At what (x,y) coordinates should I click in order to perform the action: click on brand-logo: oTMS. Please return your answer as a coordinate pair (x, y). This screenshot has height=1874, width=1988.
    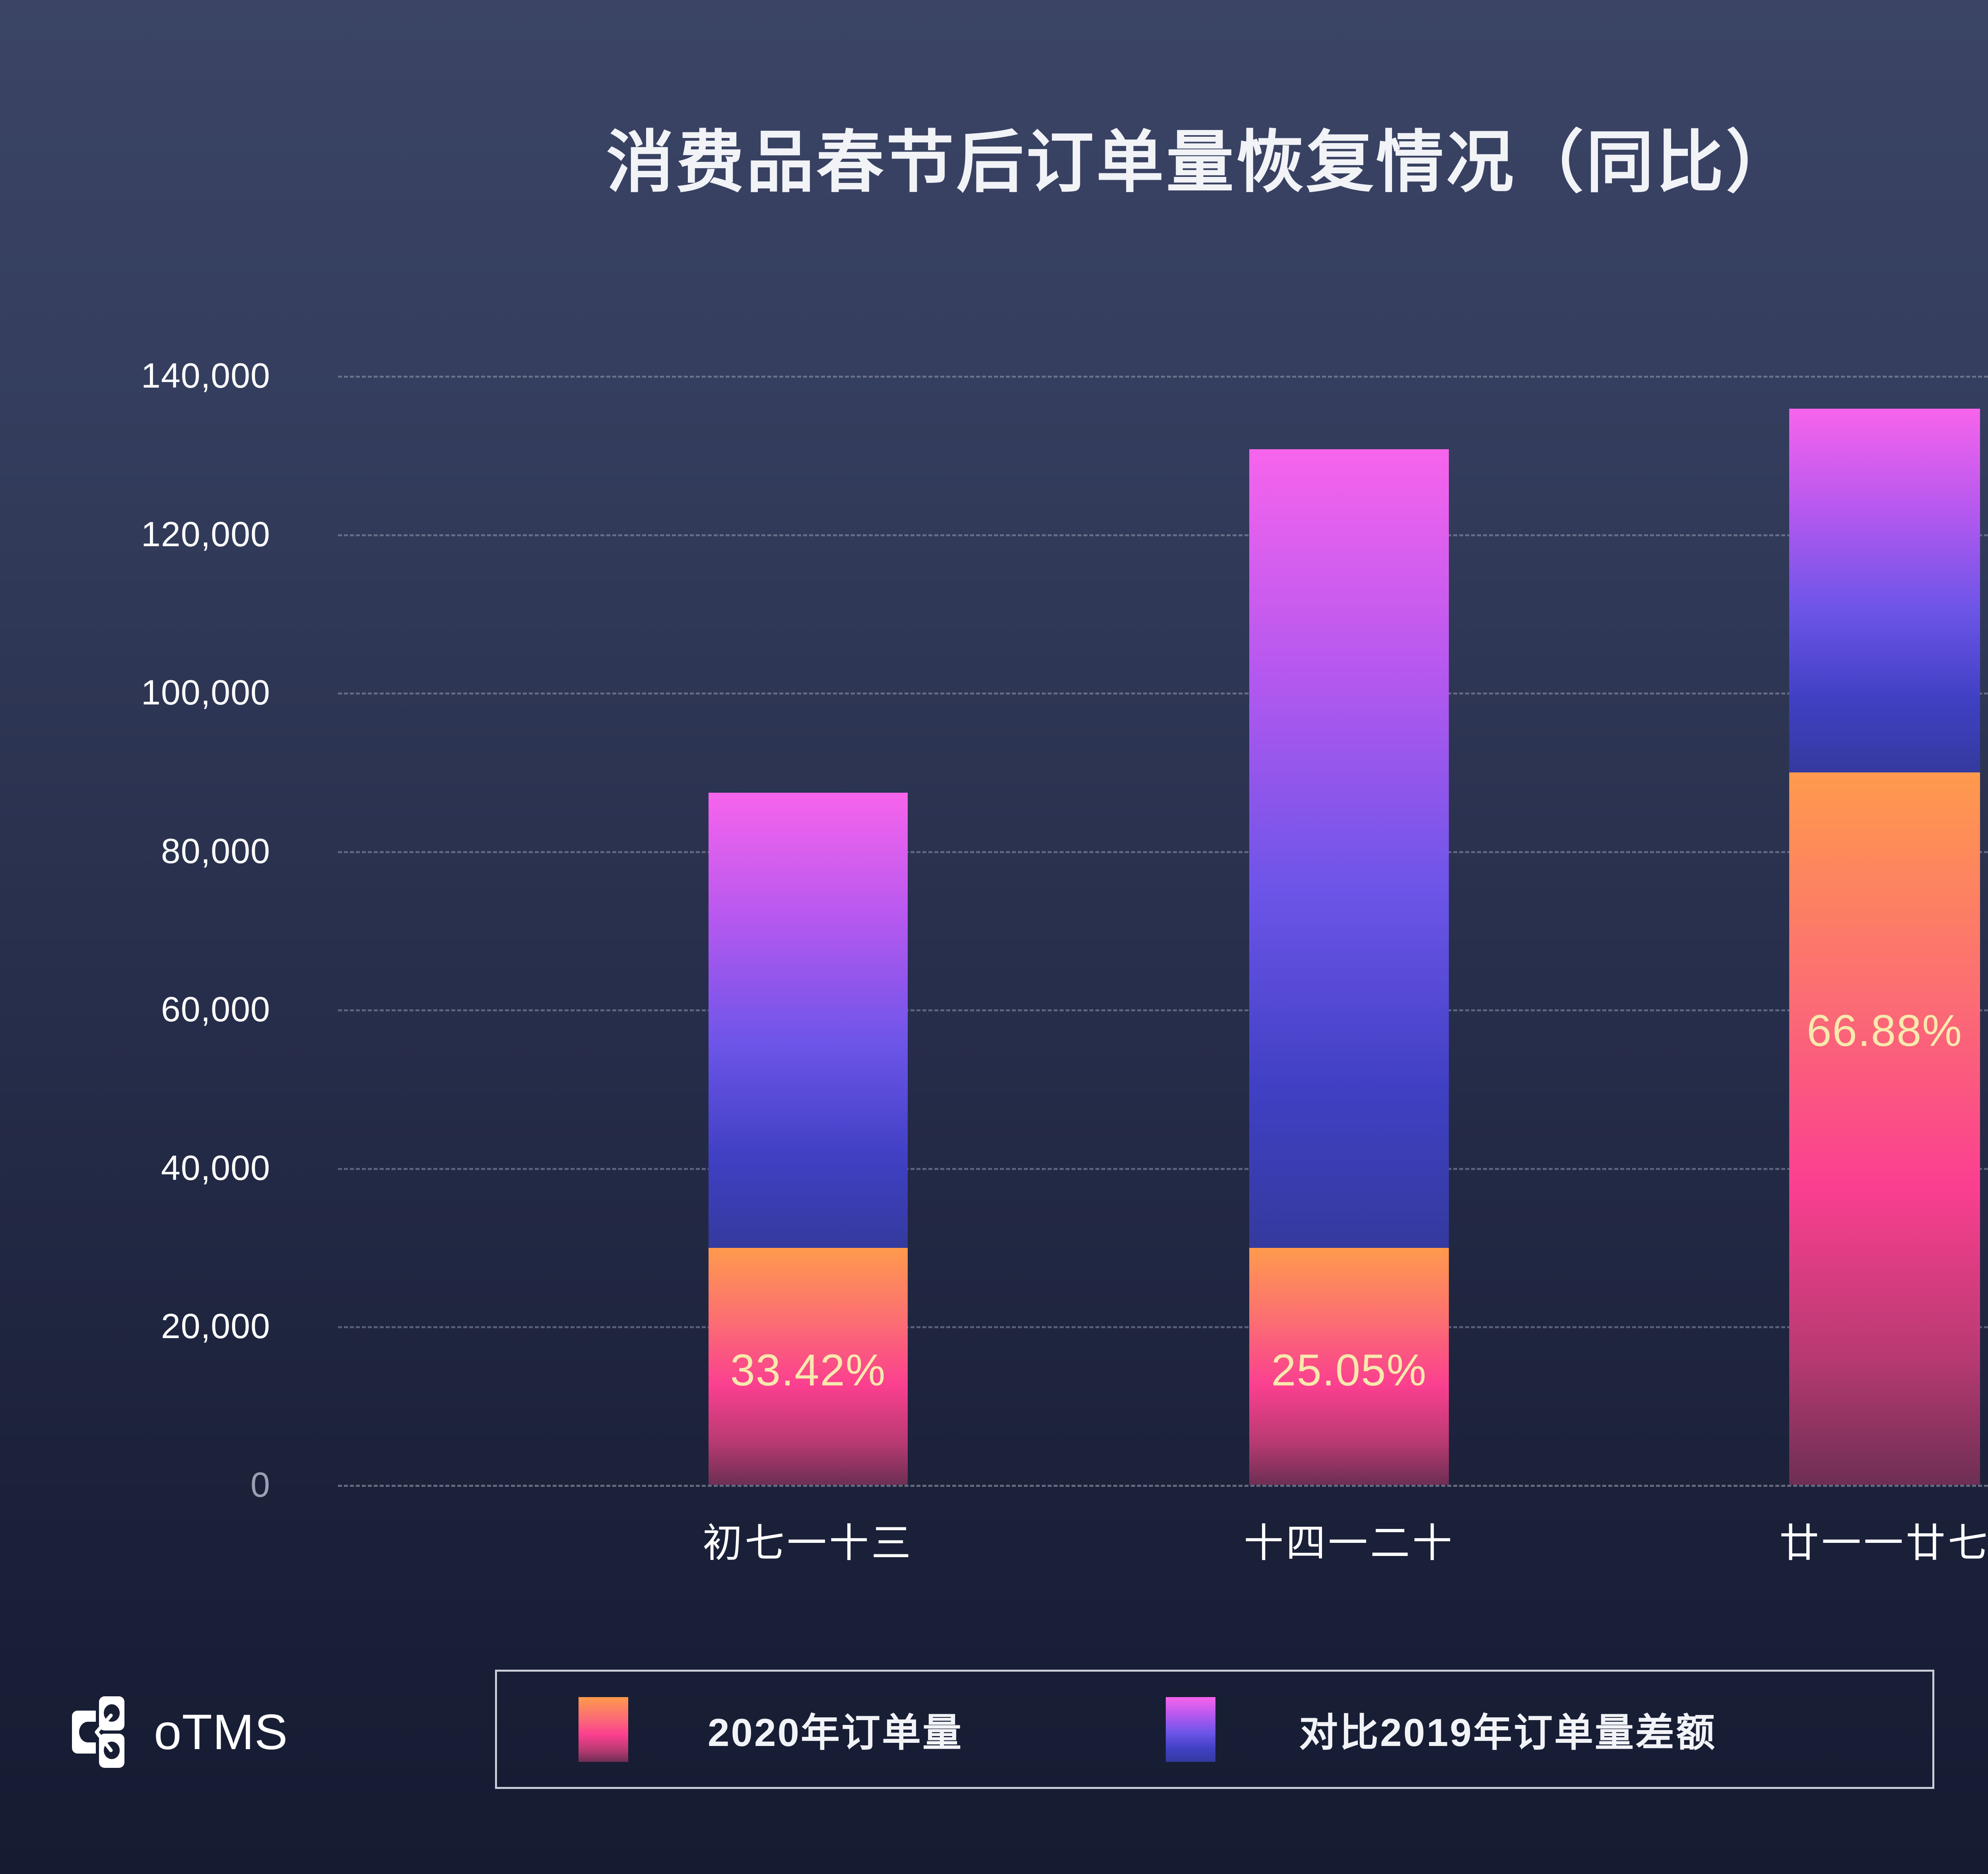
    Looking at the image, I should click on (179, 1732).